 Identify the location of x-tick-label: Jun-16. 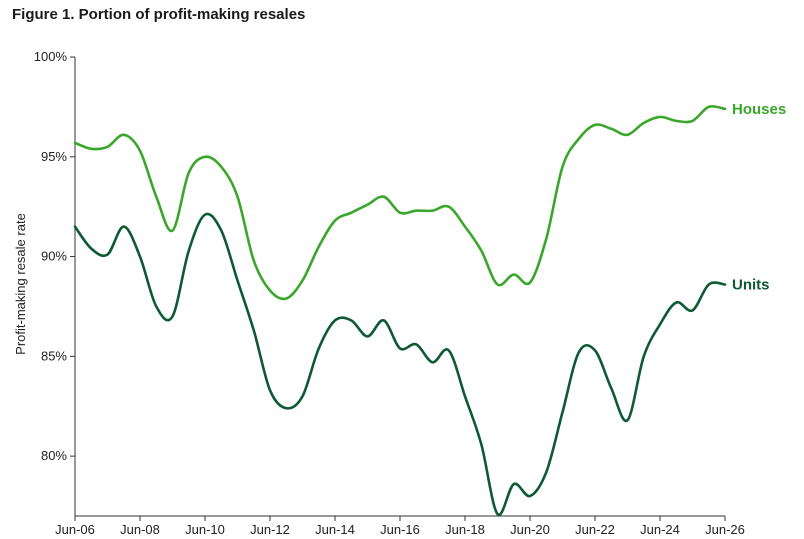
(400, 529).